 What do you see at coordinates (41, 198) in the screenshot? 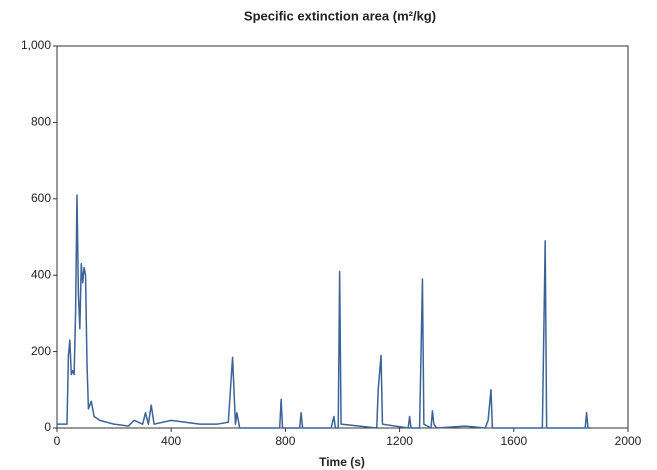
I see `y-tick-label: 600` at bounding box center [41, 198].